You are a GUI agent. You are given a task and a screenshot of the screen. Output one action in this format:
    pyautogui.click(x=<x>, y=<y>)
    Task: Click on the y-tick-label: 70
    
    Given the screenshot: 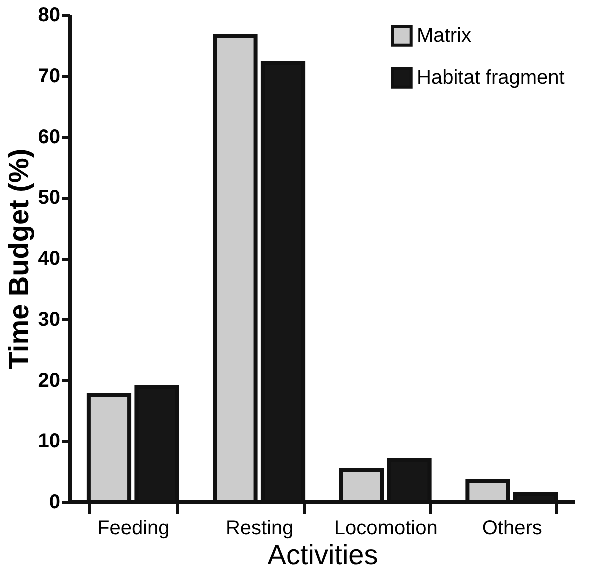 What is the action you would take?
    pyautogui.click(x=49, y=76)
    